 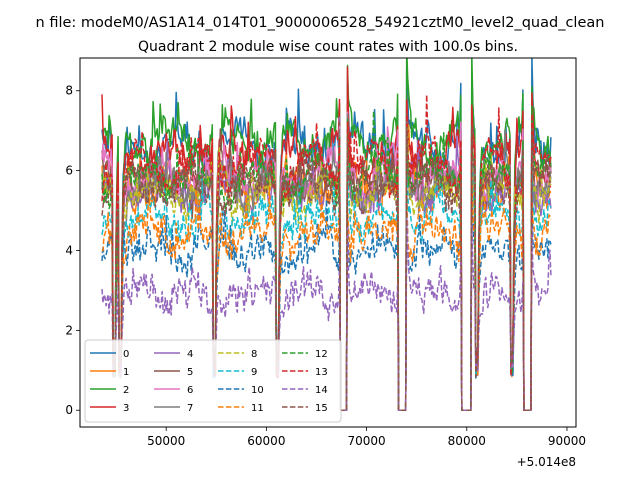 I want to click on legend-label-12: 12, so click(x=321, y=354).